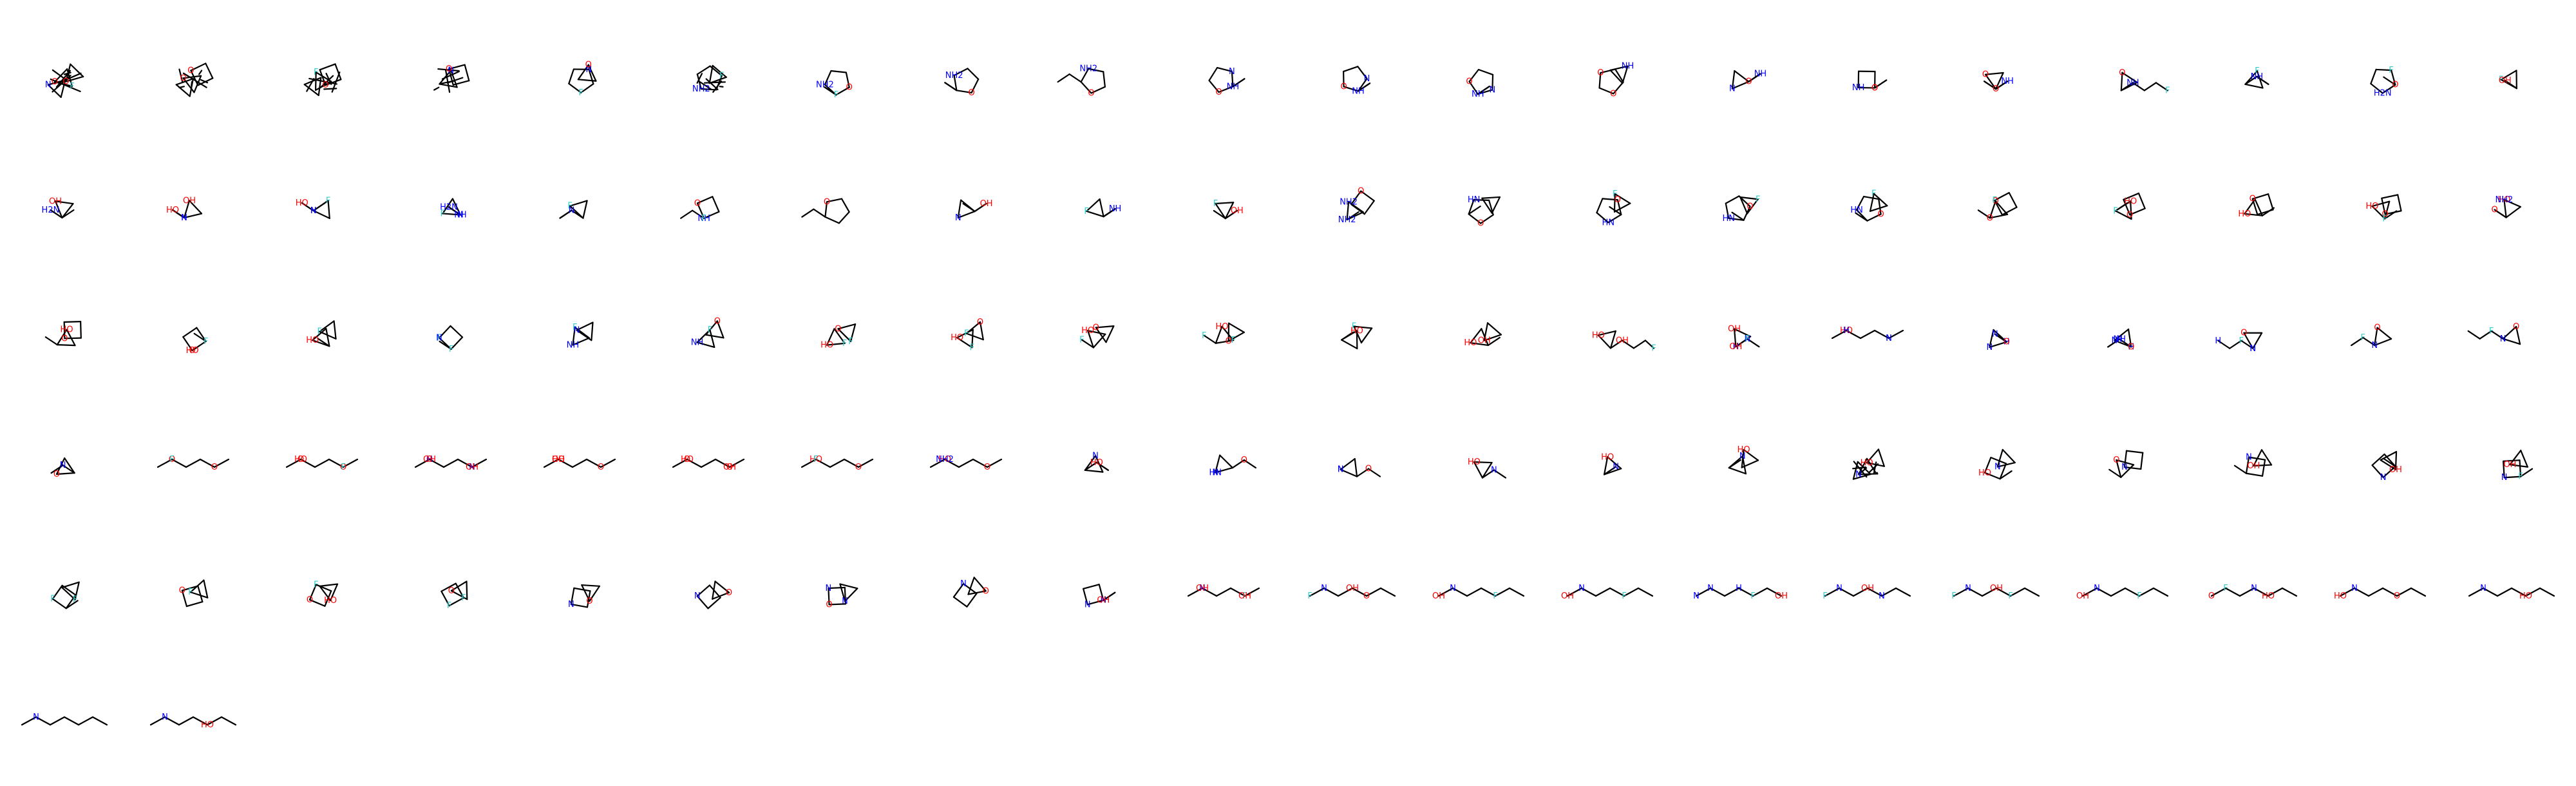  I want to click on molecule-structure: OFO, so click(1997, 213).